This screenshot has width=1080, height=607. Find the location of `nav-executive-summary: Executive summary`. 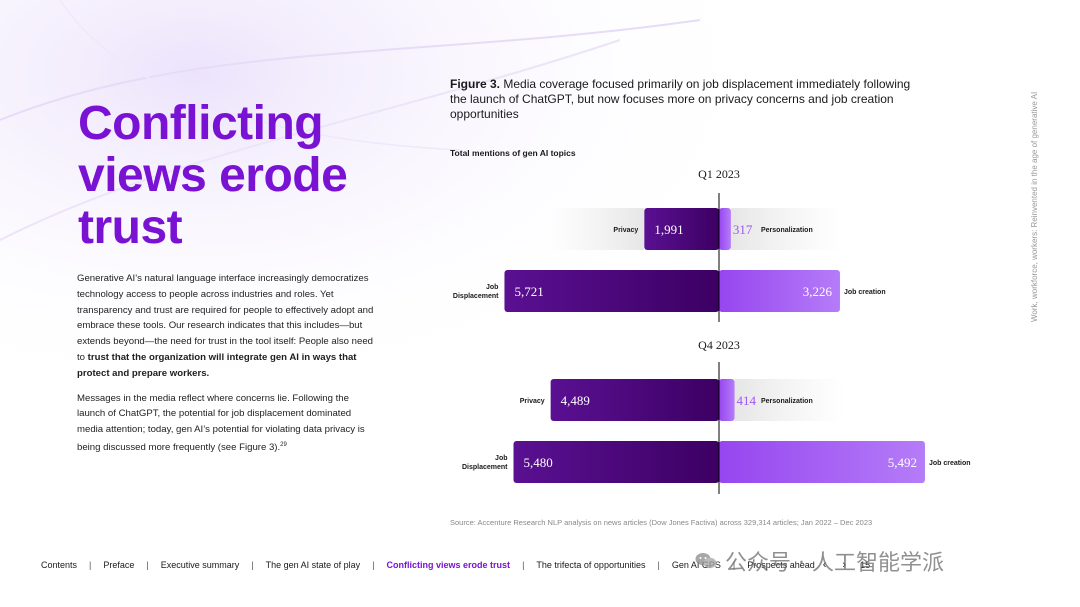

nav-executive-summary: Executive summary is located at coordinates (200, 565).